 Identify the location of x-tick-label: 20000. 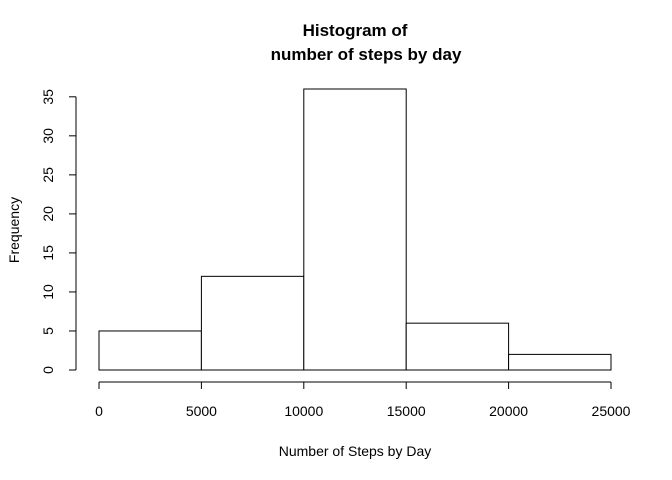
(508, 411).